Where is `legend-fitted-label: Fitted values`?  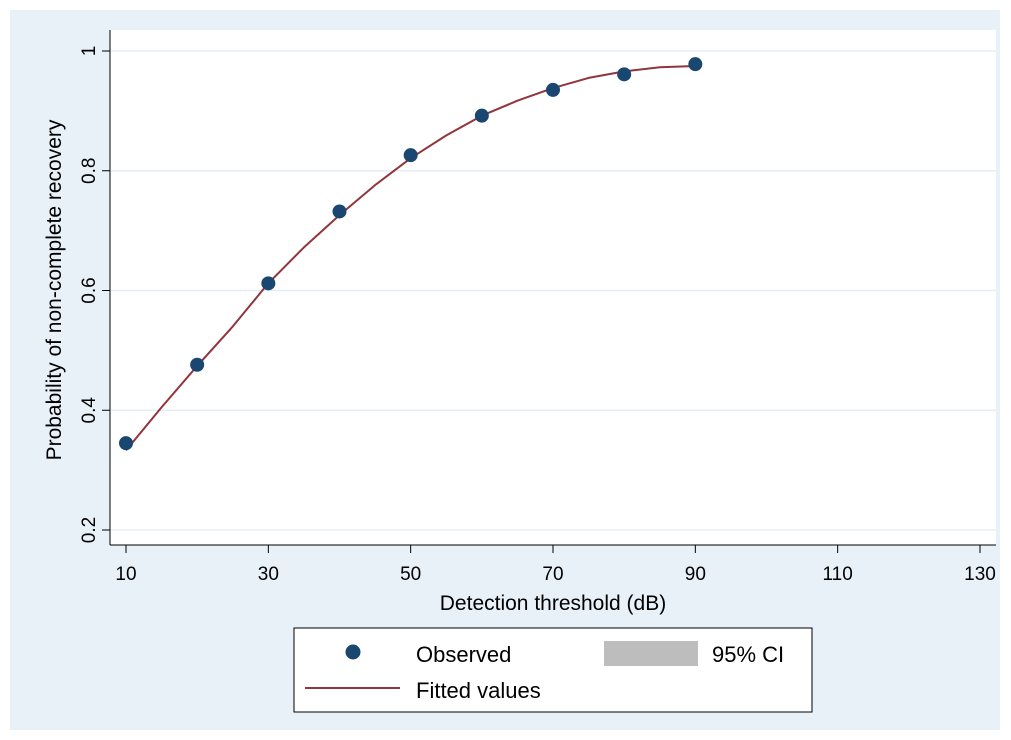
legend-fitted-label: Fitted values is located at coordinates (478, 690).